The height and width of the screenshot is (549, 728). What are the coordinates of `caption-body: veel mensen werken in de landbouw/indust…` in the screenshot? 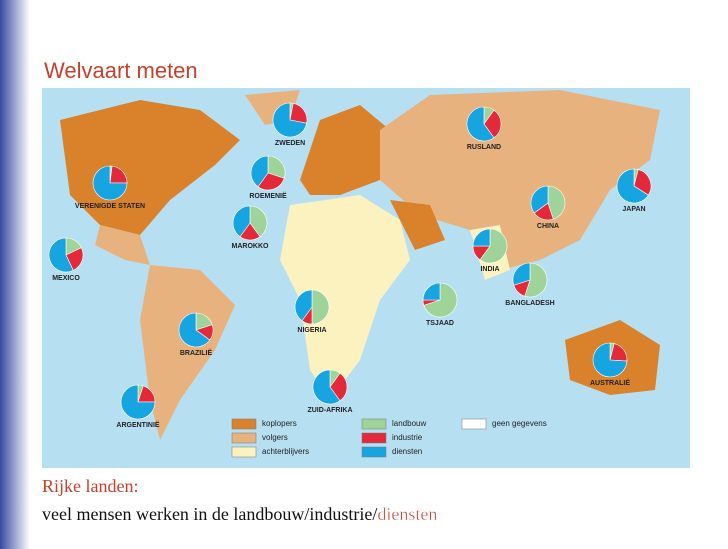 It's located at (209, 514).